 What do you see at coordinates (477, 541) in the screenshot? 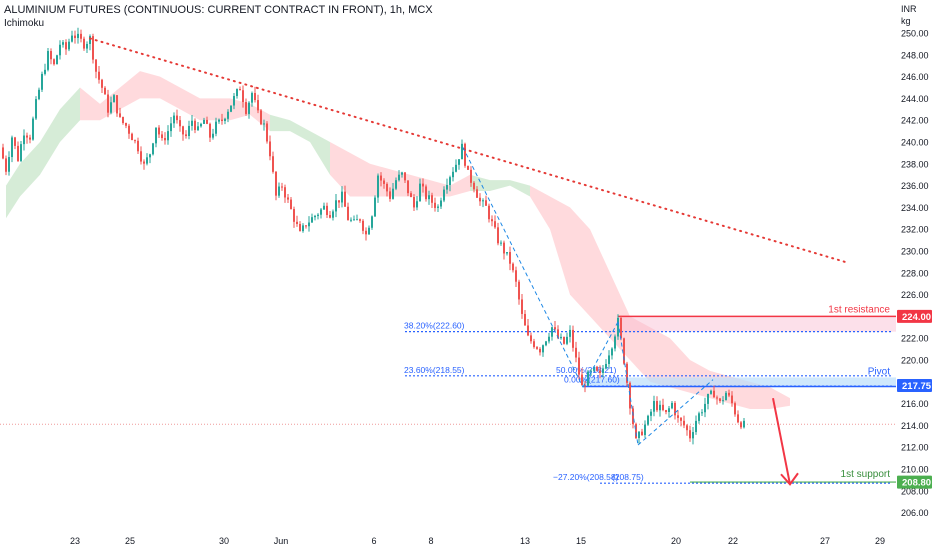
I see `time-axis: 23 25 30 Jun 6 8 13 15 20 22 27 29` at bounding box center [477, 541].